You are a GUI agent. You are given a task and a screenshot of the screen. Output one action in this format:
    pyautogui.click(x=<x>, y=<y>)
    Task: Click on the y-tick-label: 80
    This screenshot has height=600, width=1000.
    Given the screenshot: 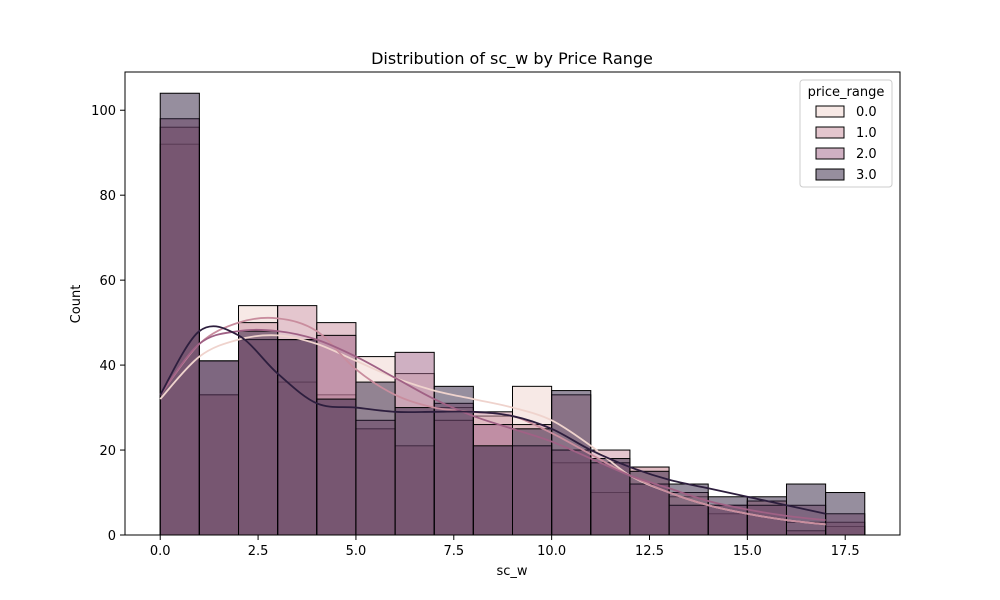 What is the action you would take?
    pyautogui.click(x=107, y=196)
    